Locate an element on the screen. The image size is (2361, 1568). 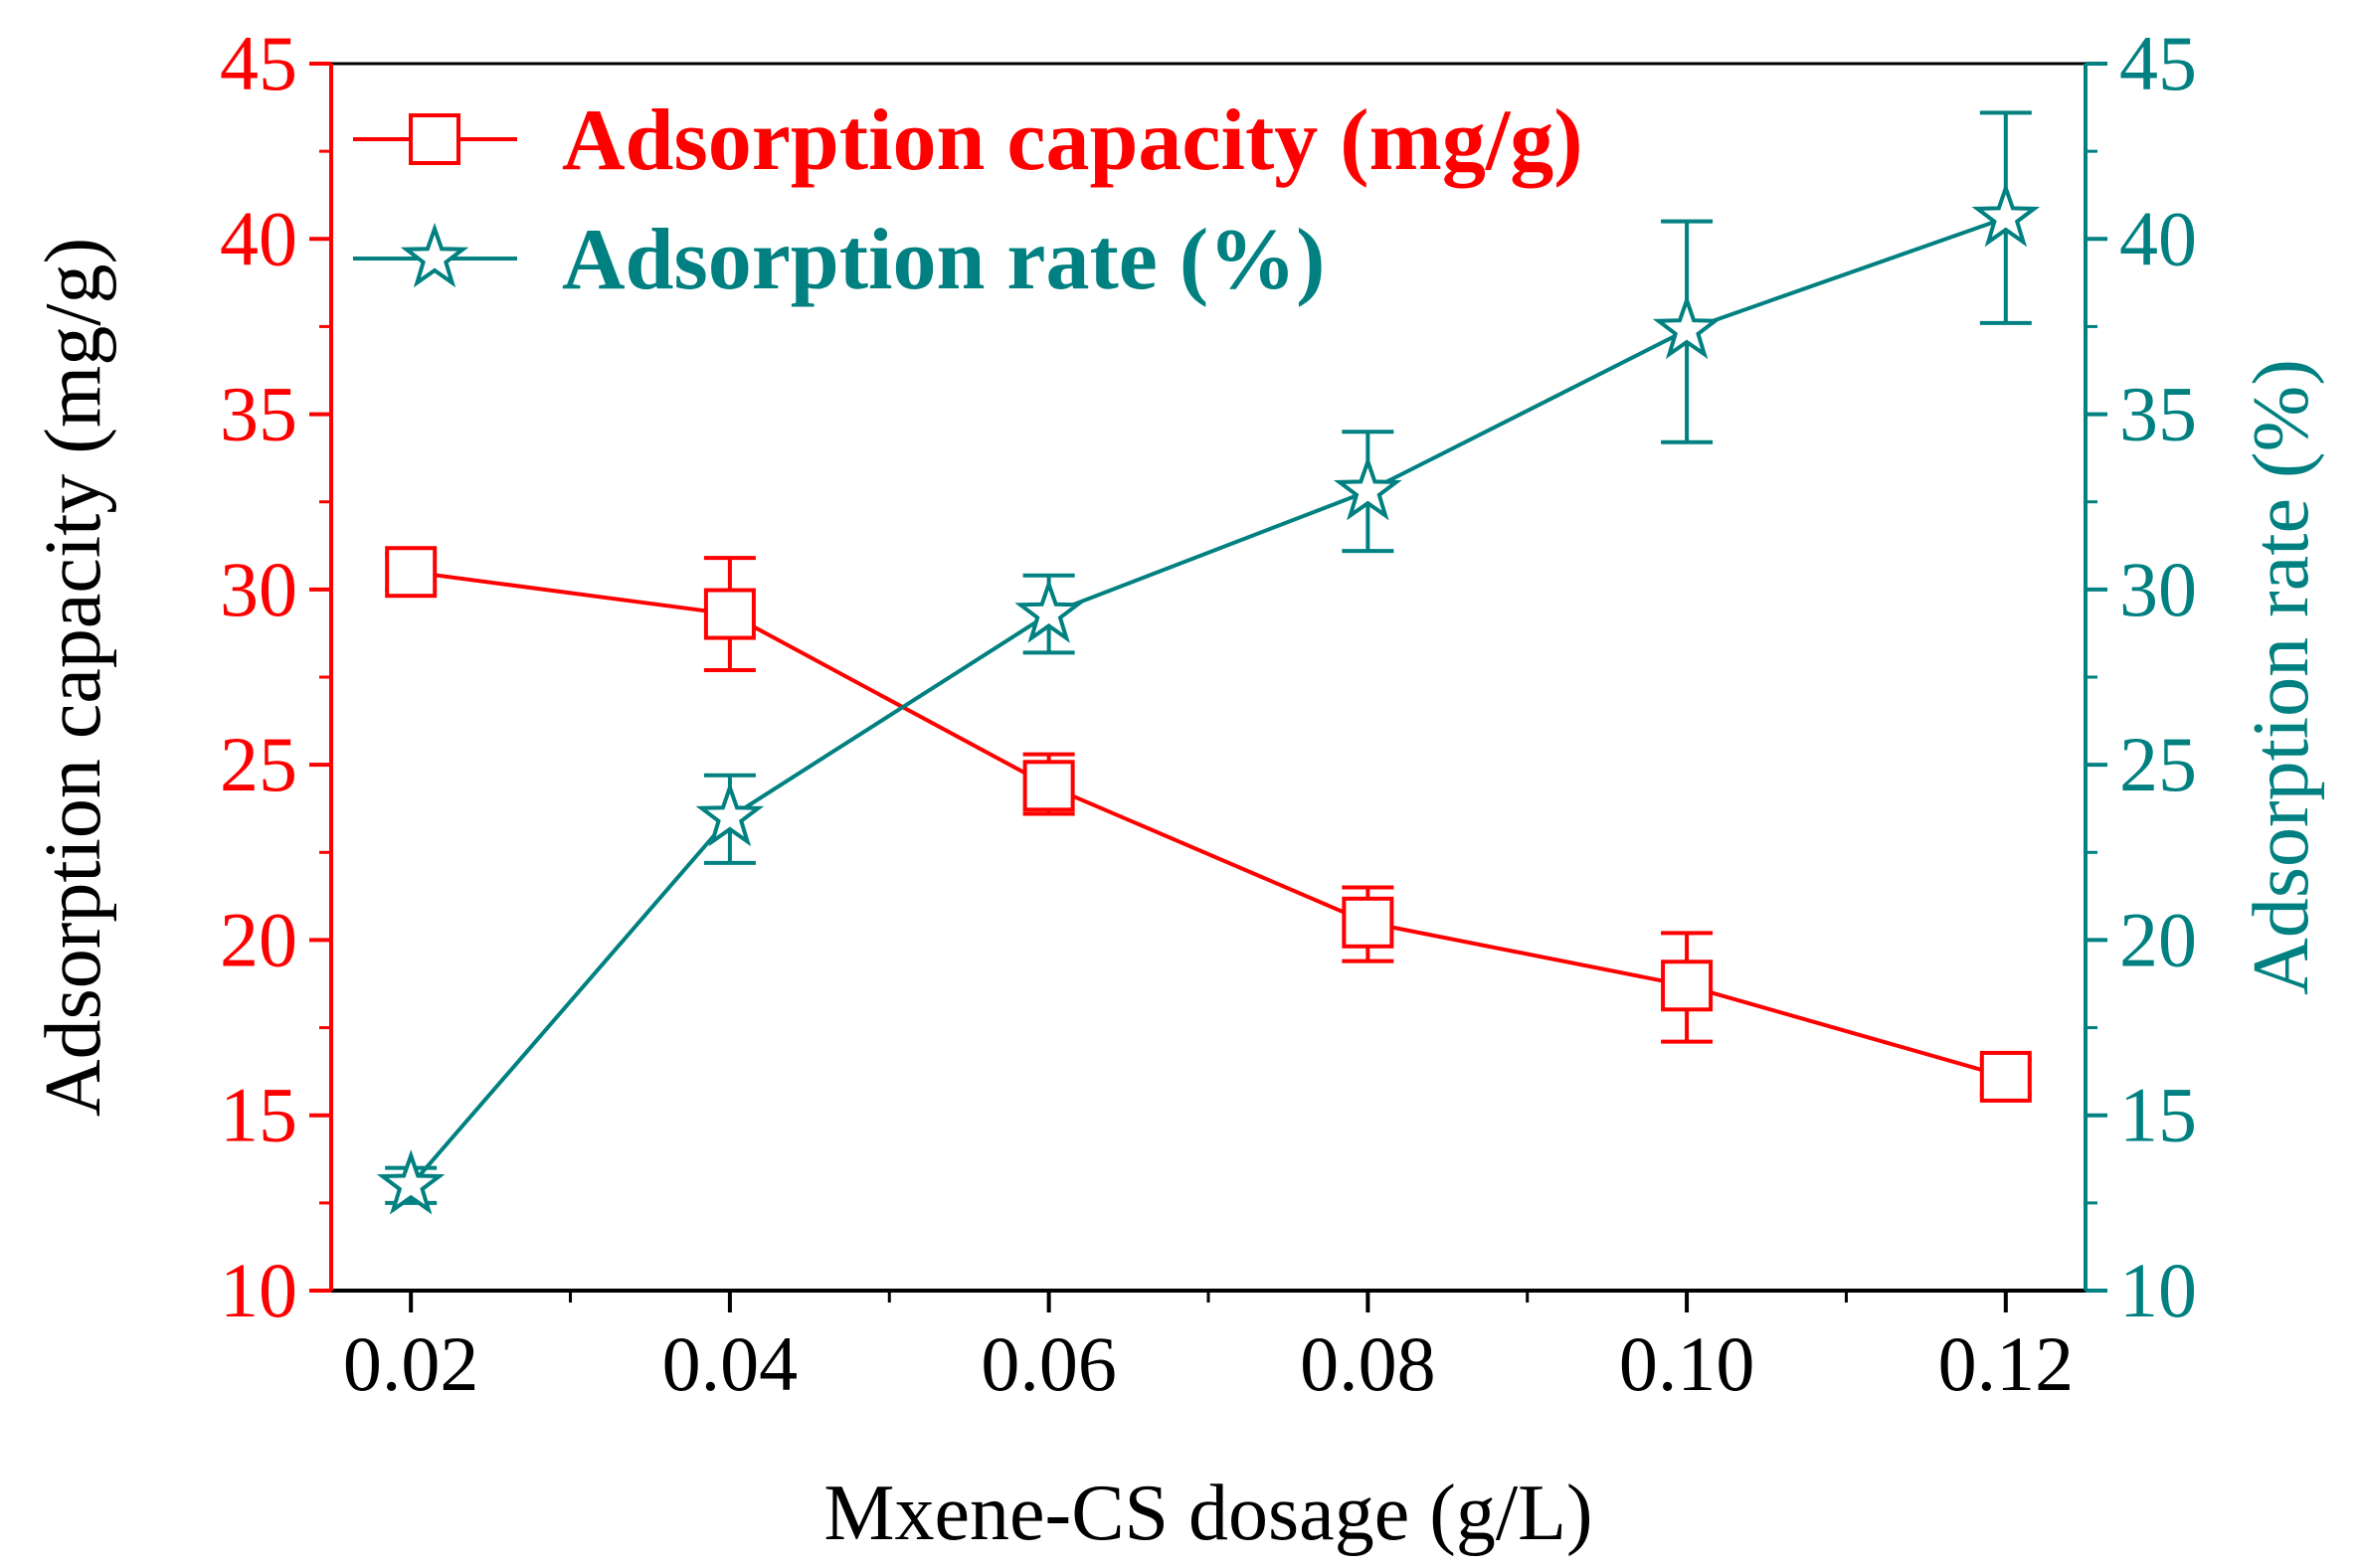
y-left-tick-label: 30 is located at coordinates (258, 589).